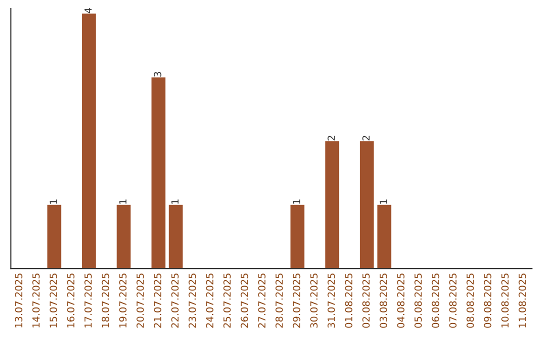  I want to click on x-tick-label: 30.07.2025, so click(314, 301).